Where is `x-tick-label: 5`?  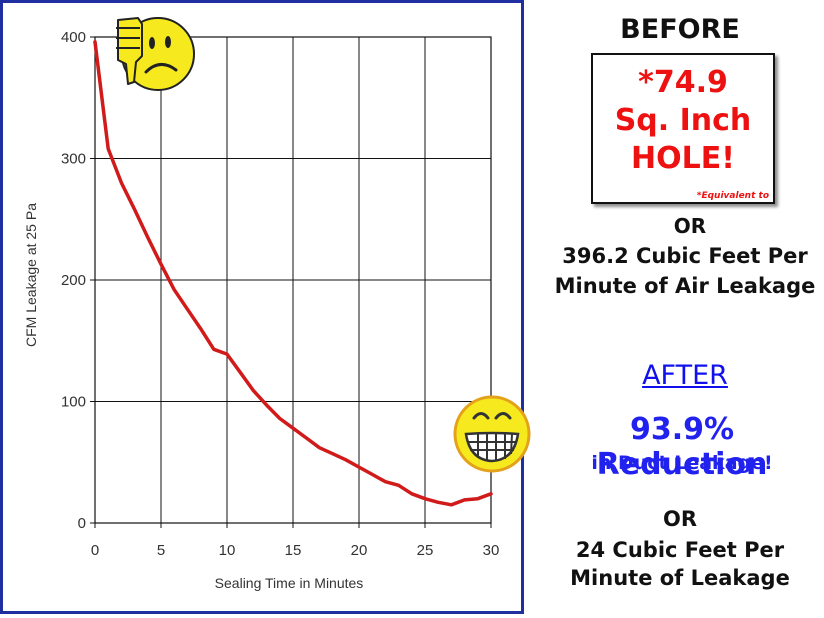
x-tick-label: 5 is located at coordinates (161, 550).